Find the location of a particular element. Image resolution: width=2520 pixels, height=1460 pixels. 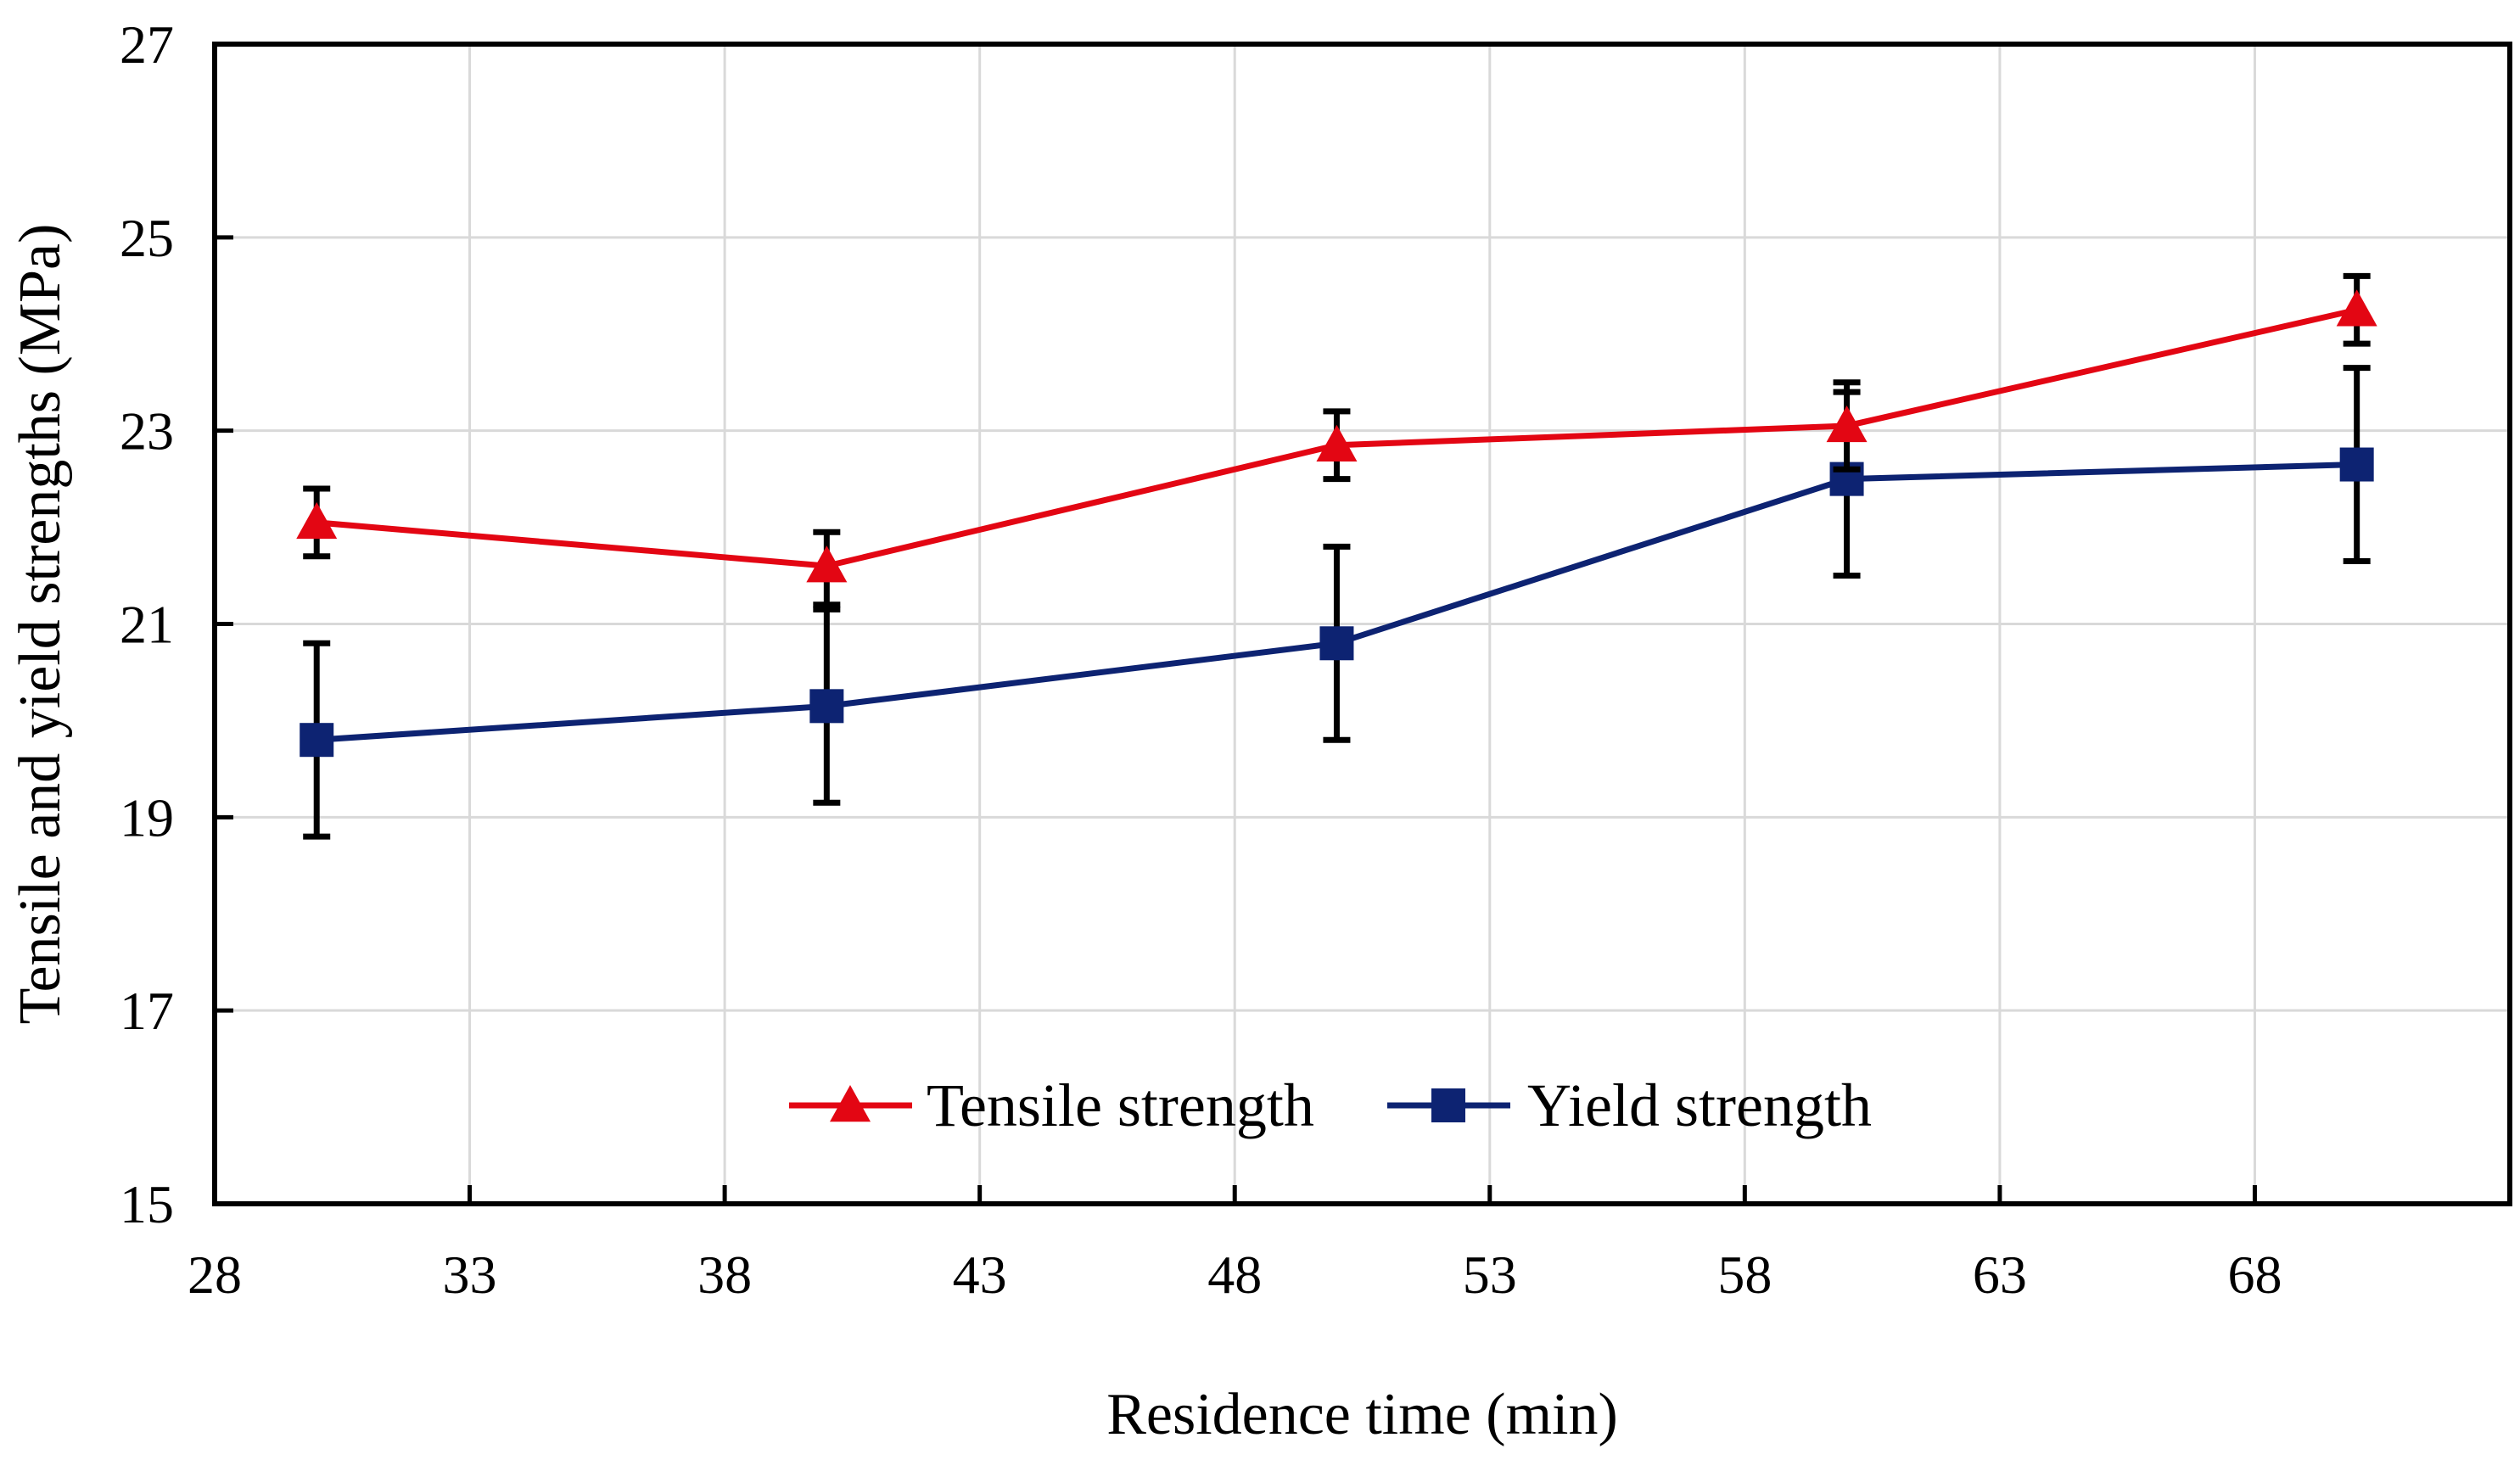

x-tick-label: 28 is located at coordinates (215, 1275).